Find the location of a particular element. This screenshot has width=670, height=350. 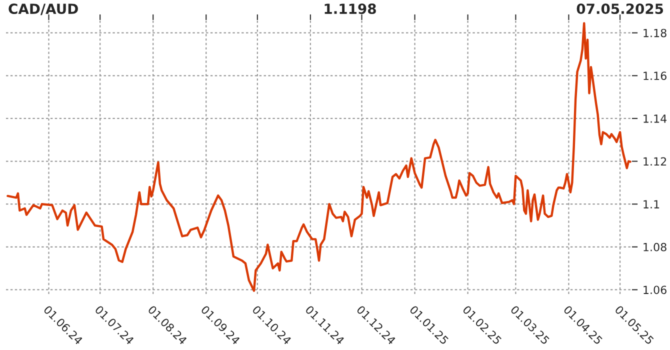

text: 07.05.2025 is located at coordinates (620, 9).